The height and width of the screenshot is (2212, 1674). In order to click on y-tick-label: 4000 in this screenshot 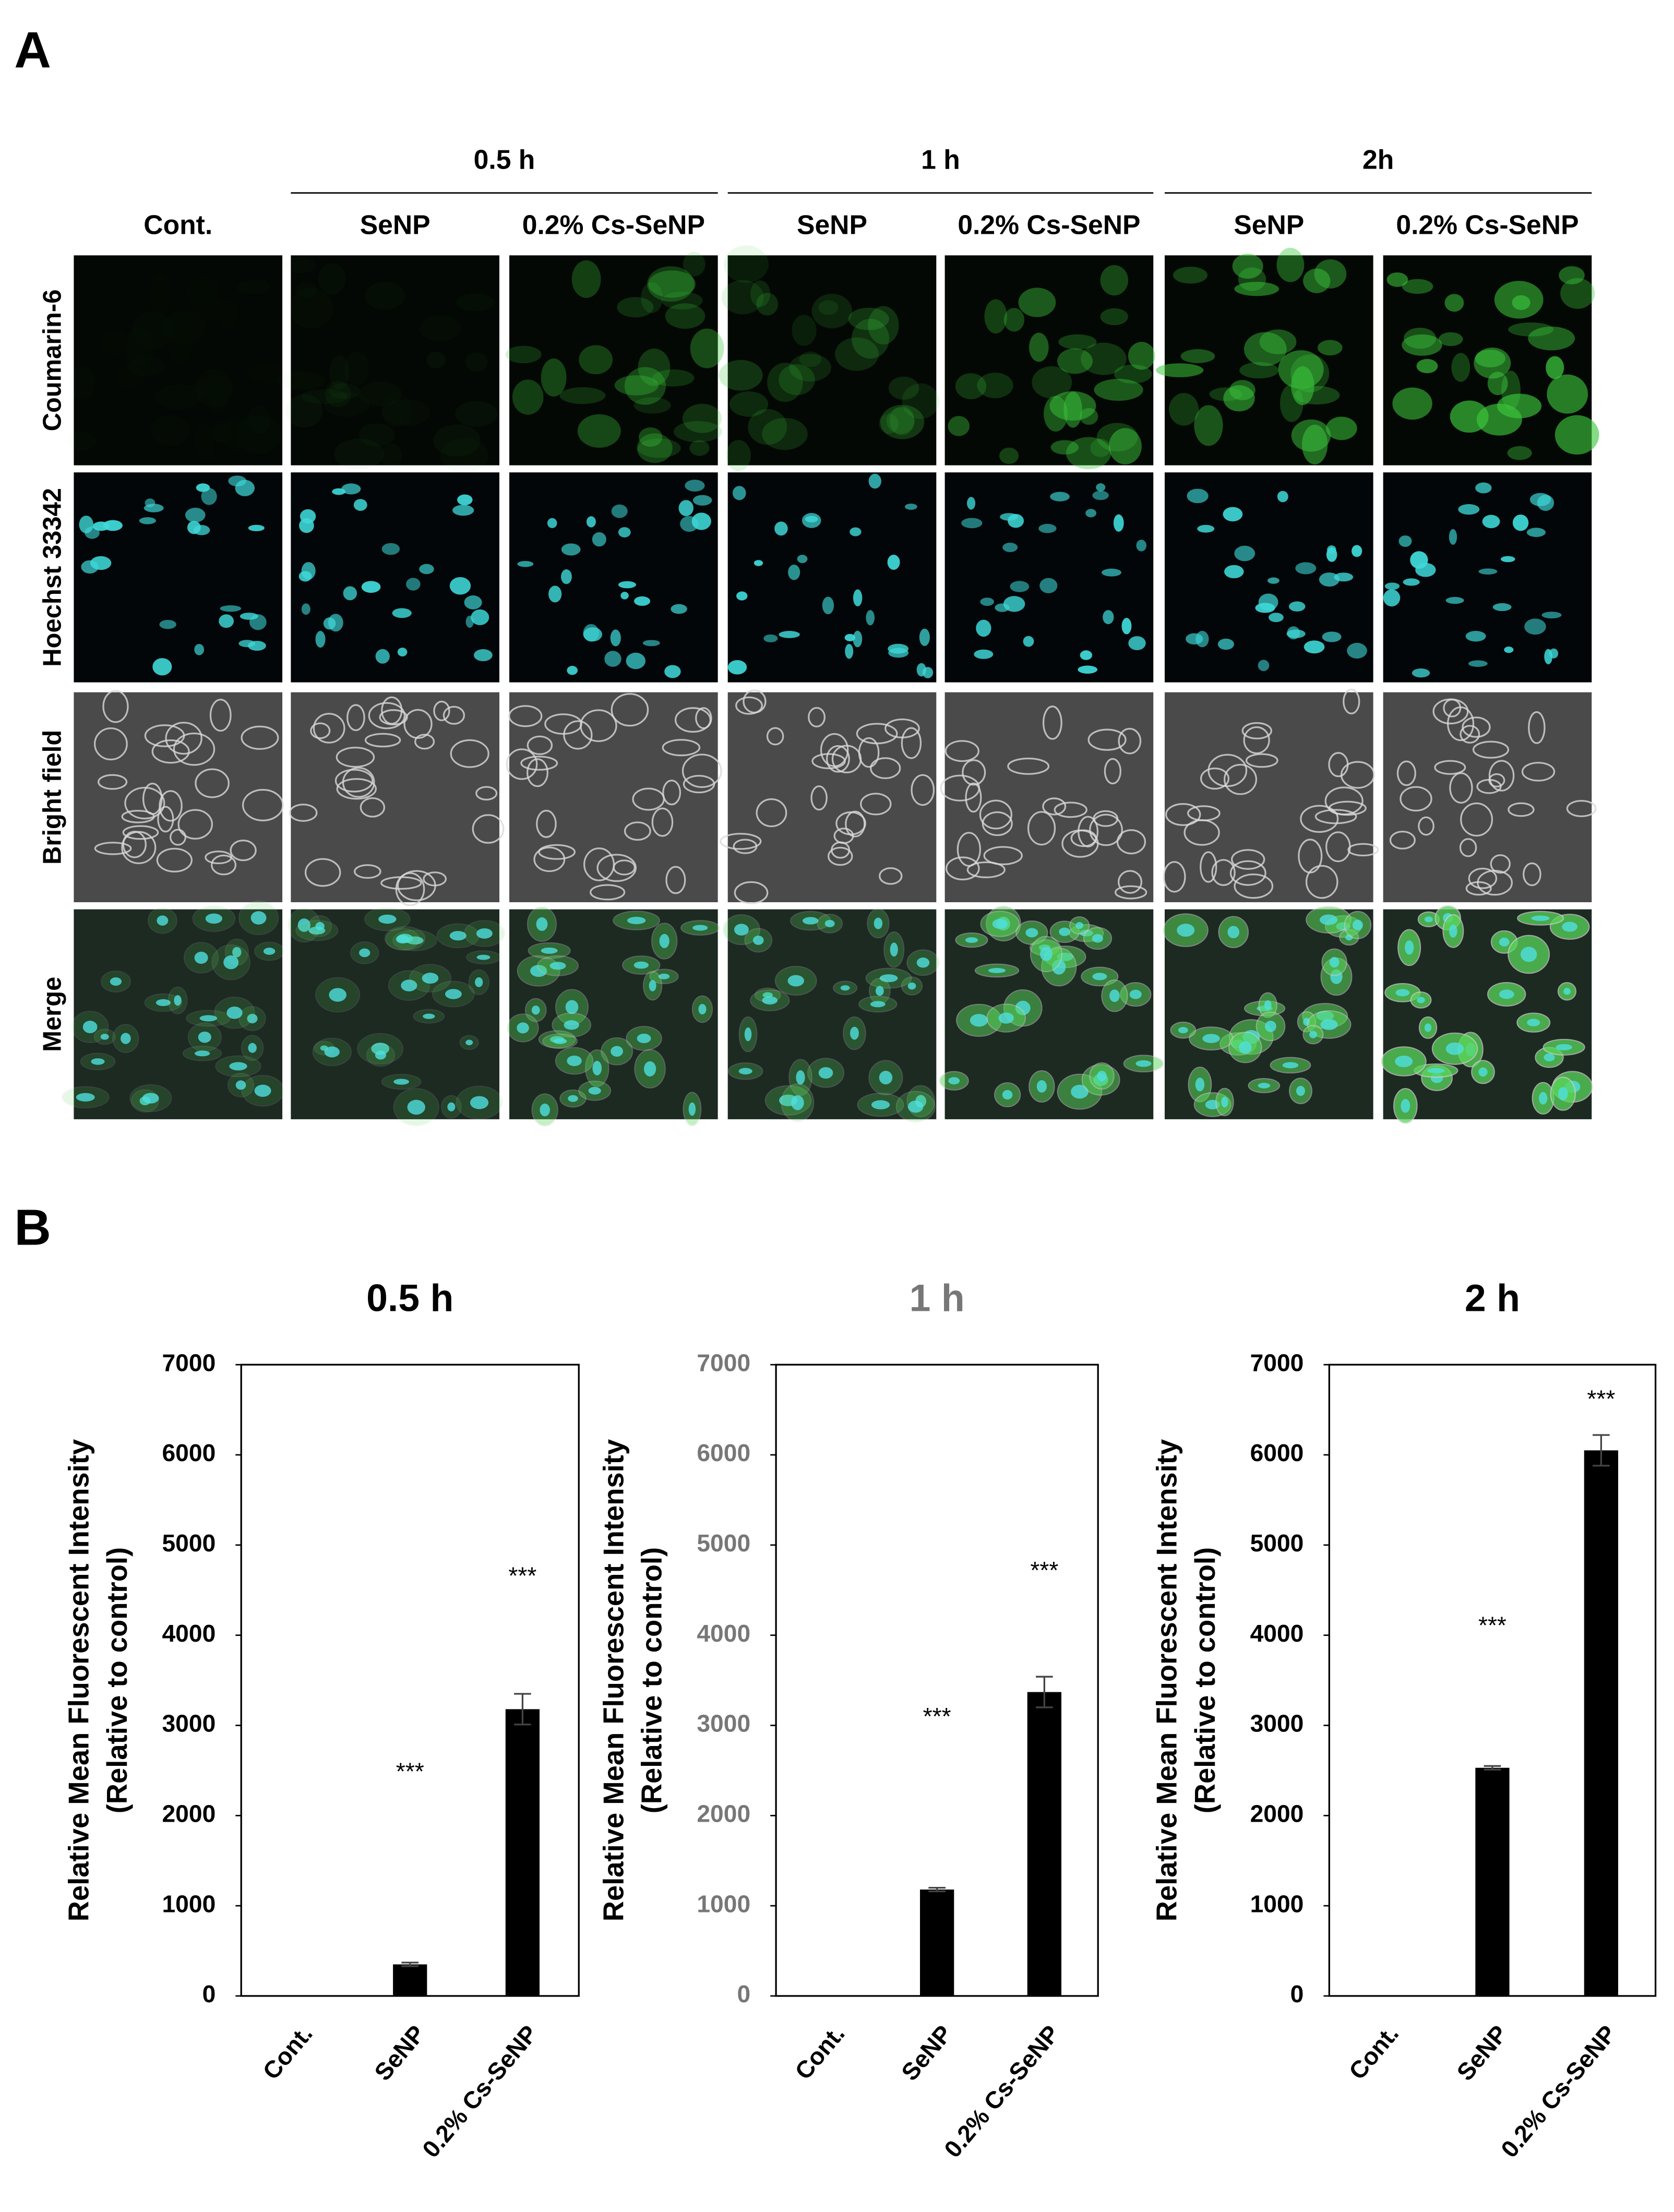, I will do `click(189, 1633)`.